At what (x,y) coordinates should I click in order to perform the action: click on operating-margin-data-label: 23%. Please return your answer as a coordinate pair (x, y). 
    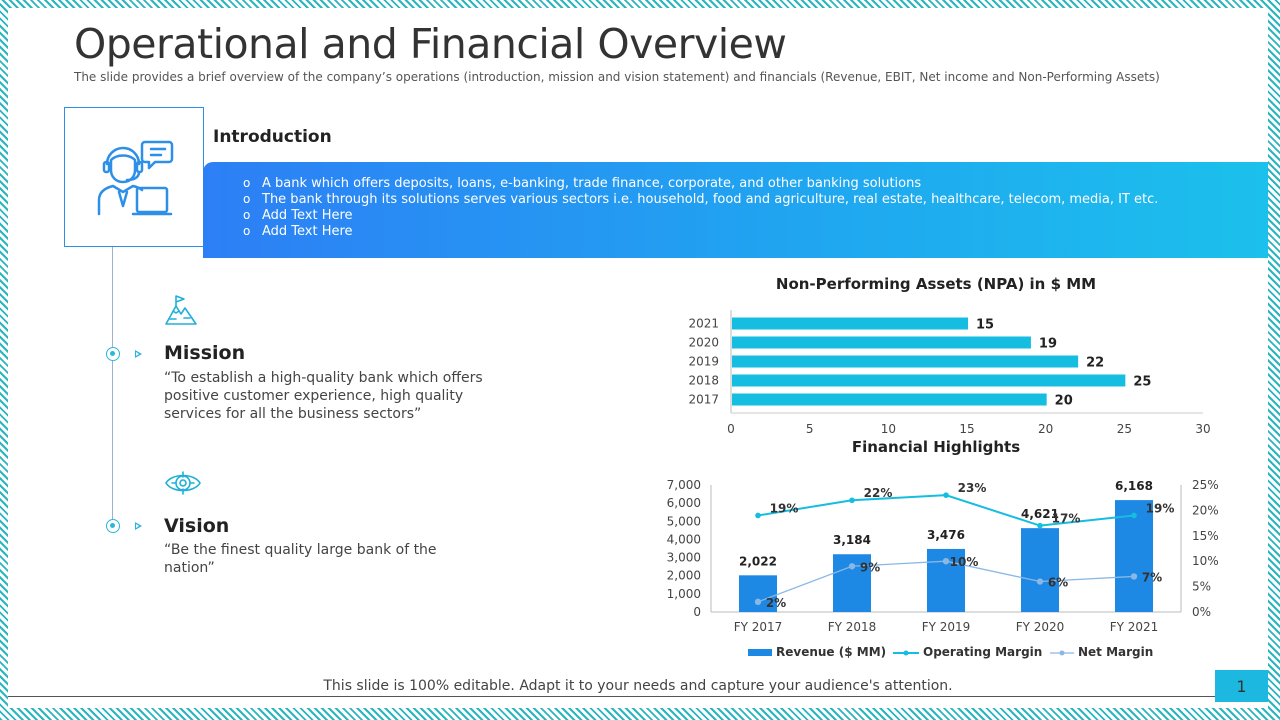
    Looking at the image, I should click on (972, 488).